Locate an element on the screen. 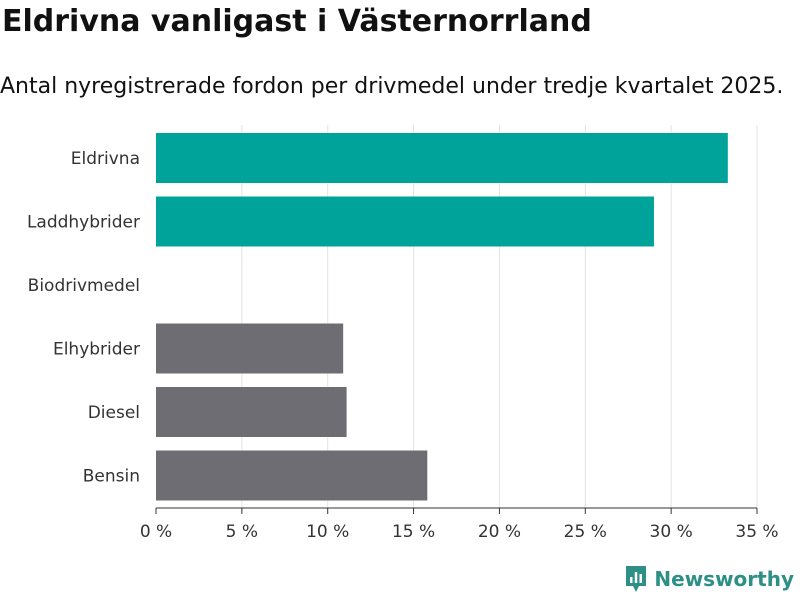 This screenshot has width=800, height=600. bar-diesel is located at coordinates (251, 412).